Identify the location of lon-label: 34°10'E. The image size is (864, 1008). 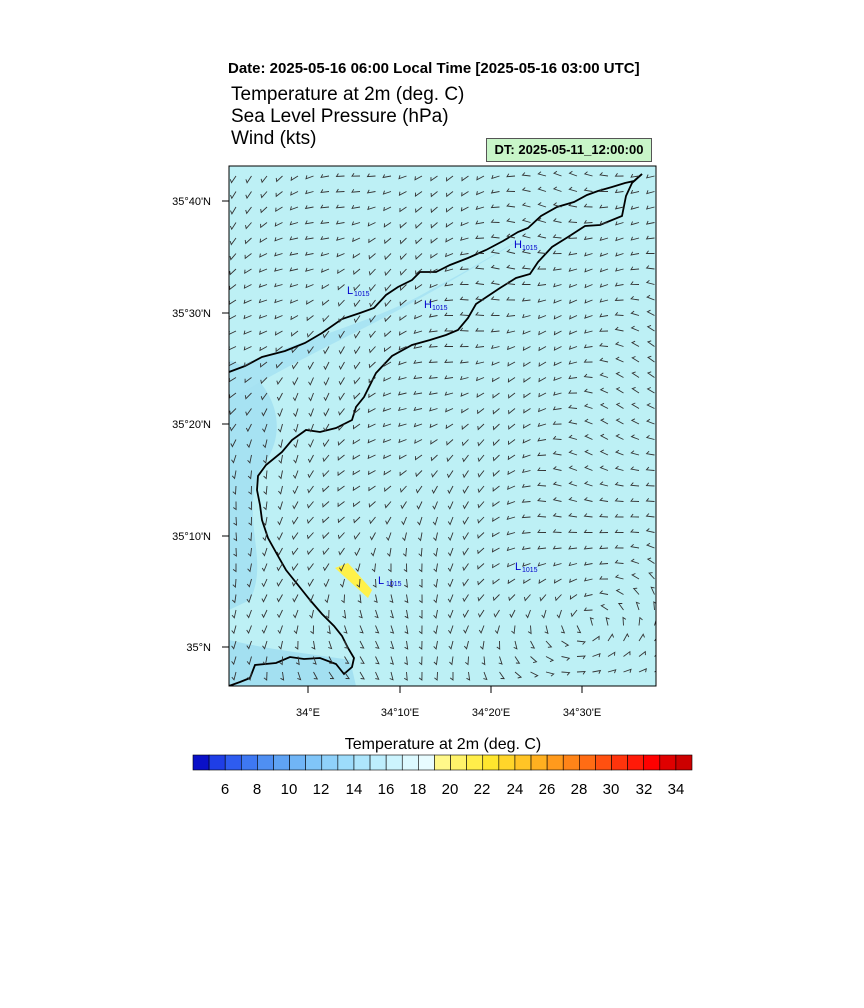
(400, 713).